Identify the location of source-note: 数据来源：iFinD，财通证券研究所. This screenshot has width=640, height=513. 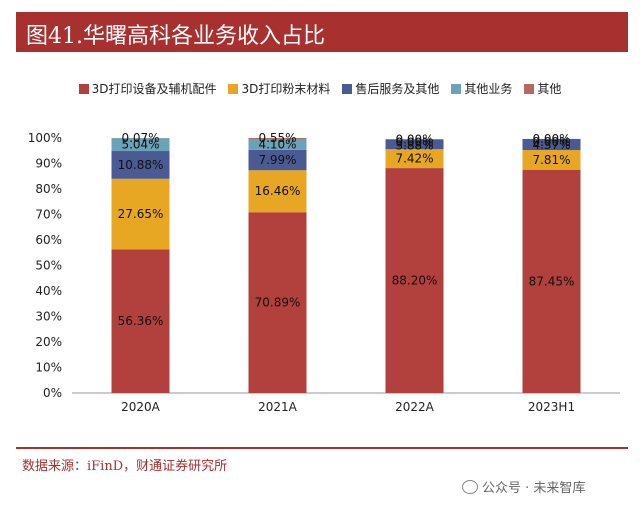
(125, 466).